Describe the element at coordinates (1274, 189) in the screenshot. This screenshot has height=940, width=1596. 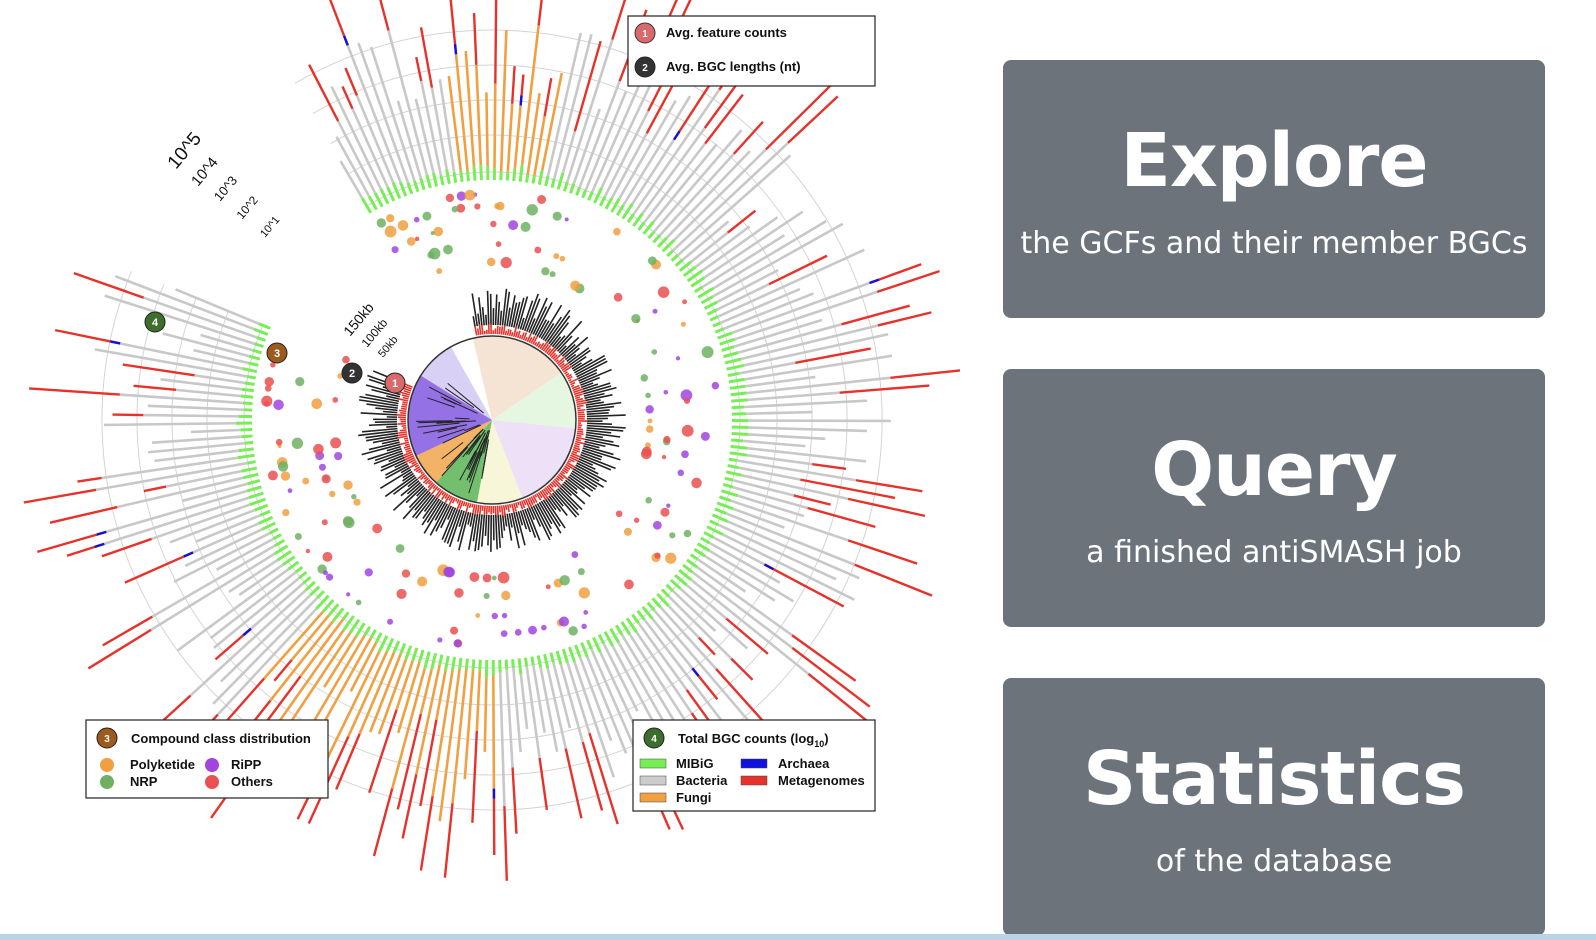
I see `explore-card: Explore the GCFs and their member BGCs` at that location.